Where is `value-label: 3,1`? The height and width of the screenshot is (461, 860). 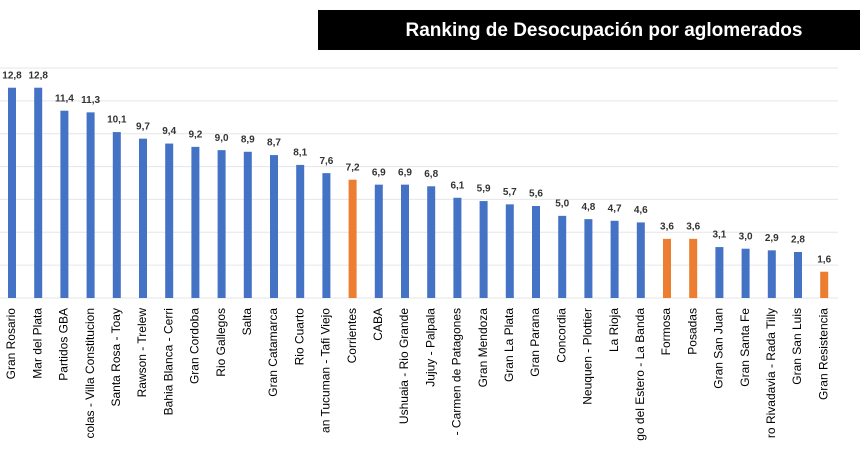
value-label: 3,1 is located at coordinates (719, 235).